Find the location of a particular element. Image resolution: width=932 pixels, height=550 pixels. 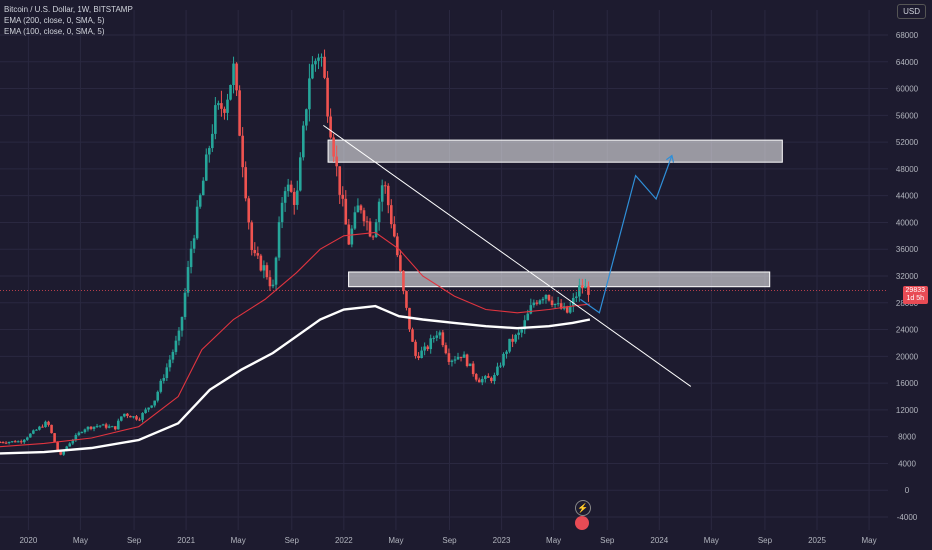

symbol-title: Bitcoin / U.S. Dollar, 1W, BITSTAMP is located at coordinates (68, 9).